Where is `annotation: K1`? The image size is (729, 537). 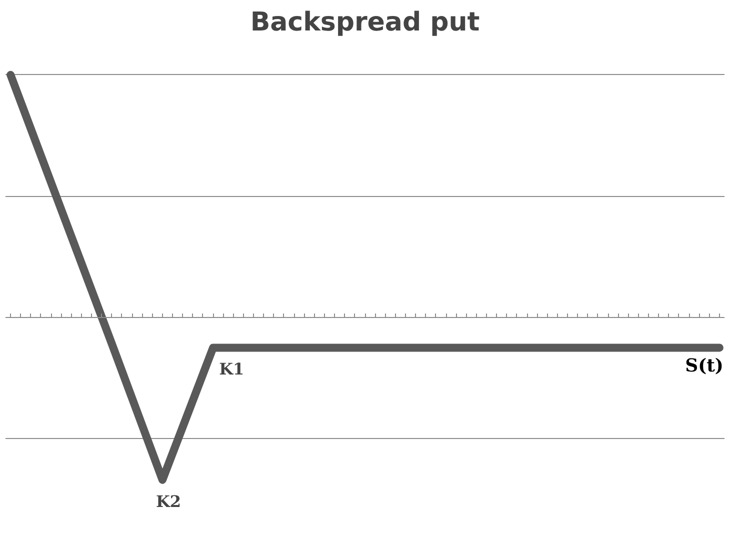 annotation: K1 is located at coordinates (231, 369).